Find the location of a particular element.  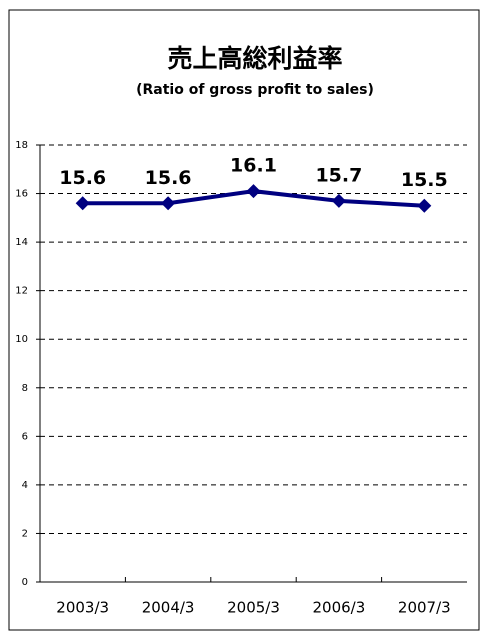

x-tick-label: 2003/3 is located at coordinates (82, 608).